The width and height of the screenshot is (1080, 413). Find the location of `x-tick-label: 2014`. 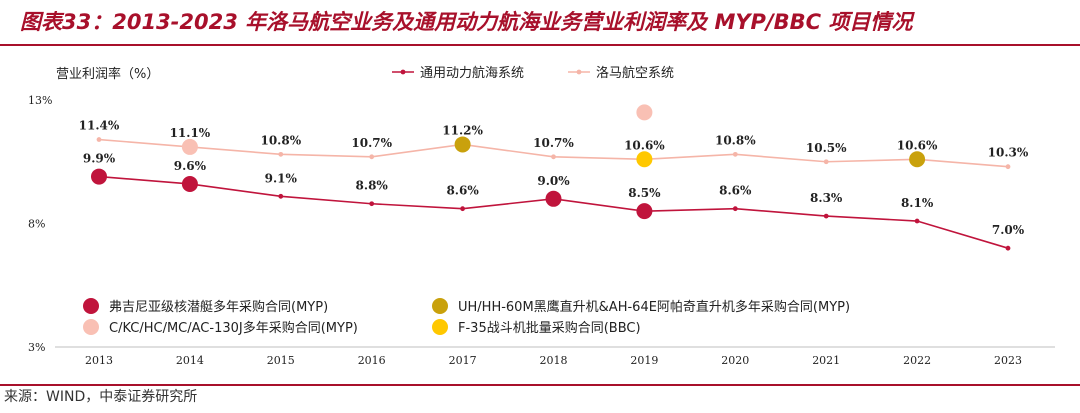

x-tick-label: 2014 is located at coordinates (190, 360).